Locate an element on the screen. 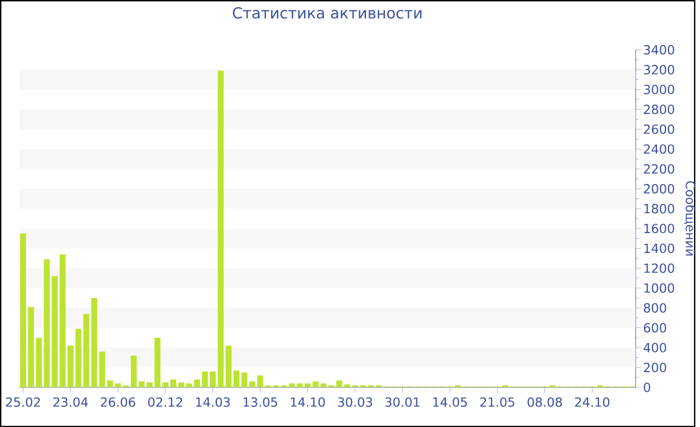 The image size is (700, 427). x-tick-label: 24.10 is located at coordinates (592, 402).